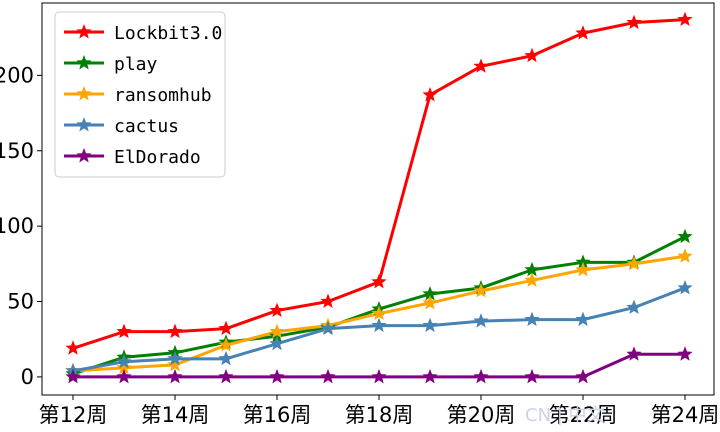  I want to click on legend-label: play, so click(136, 64).